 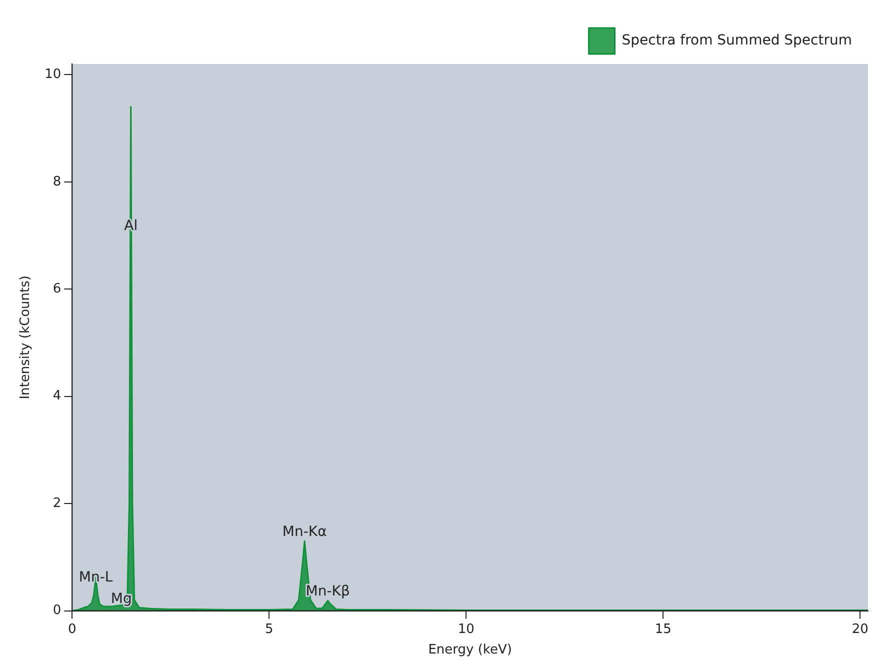 I want to click on x-tick-label: 20, so click(x=860, y=629).